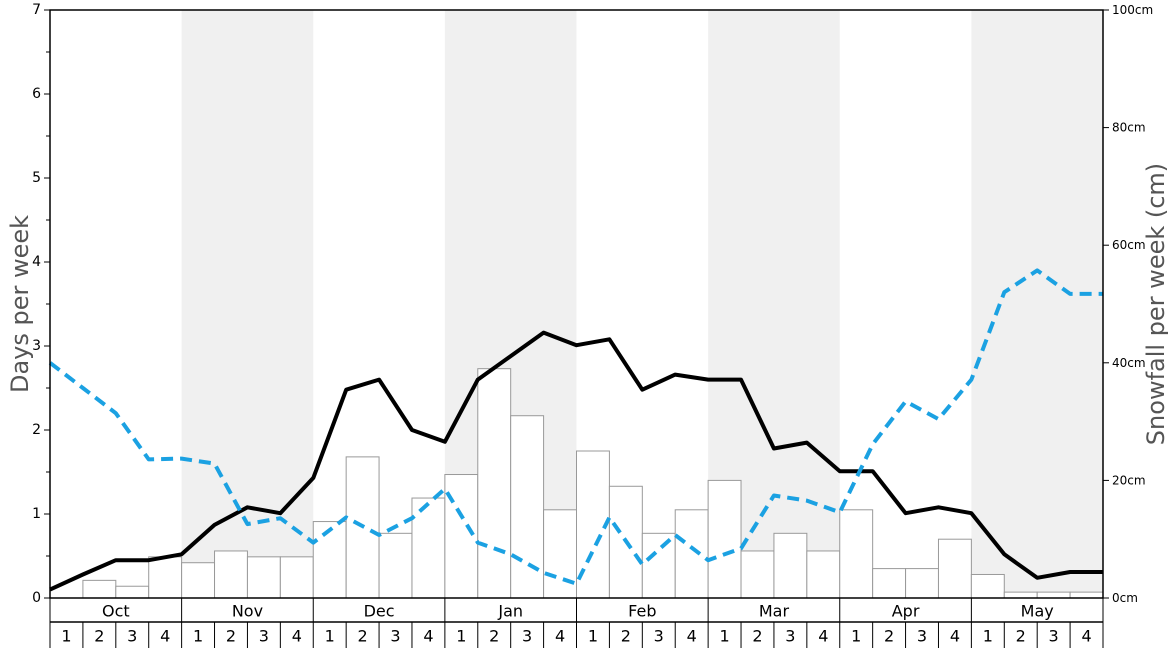 The height and width of the screenshot is (648, 1168). What do you see at coordinates (510, 611) in the screenshot?
I see `month-label-jan: Jan` at bounding box center [510, 611].